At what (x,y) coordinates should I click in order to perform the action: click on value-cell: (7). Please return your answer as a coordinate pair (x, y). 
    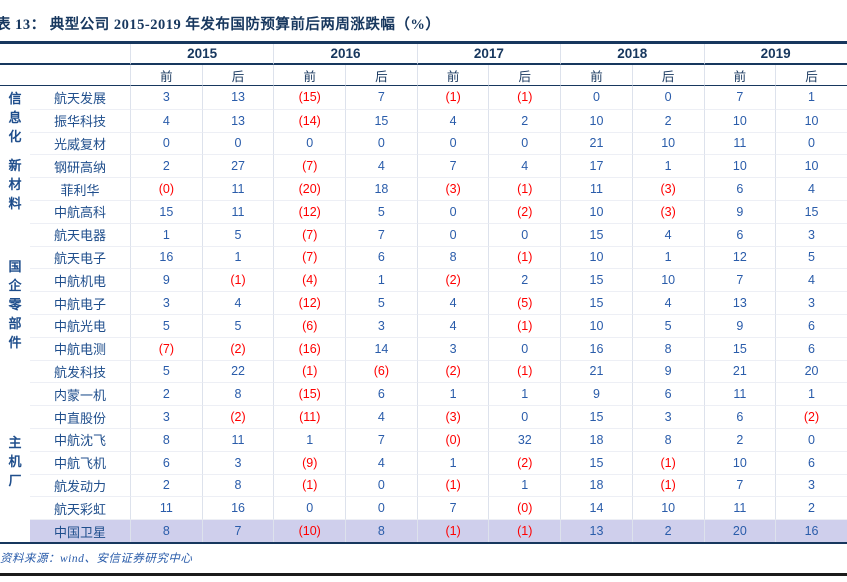
    Looking at the image, I should click on (309, 257).